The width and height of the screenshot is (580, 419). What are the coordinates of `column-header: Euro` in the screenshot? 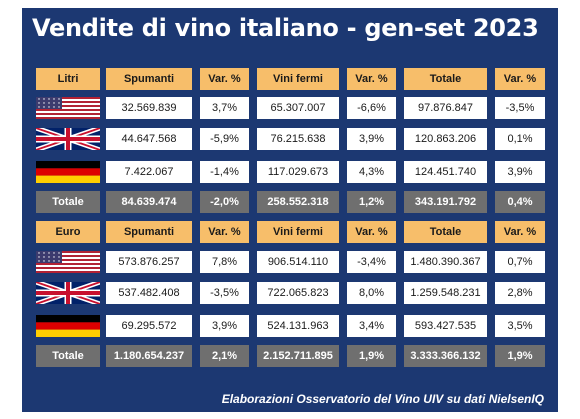 It's located at (68, 232).